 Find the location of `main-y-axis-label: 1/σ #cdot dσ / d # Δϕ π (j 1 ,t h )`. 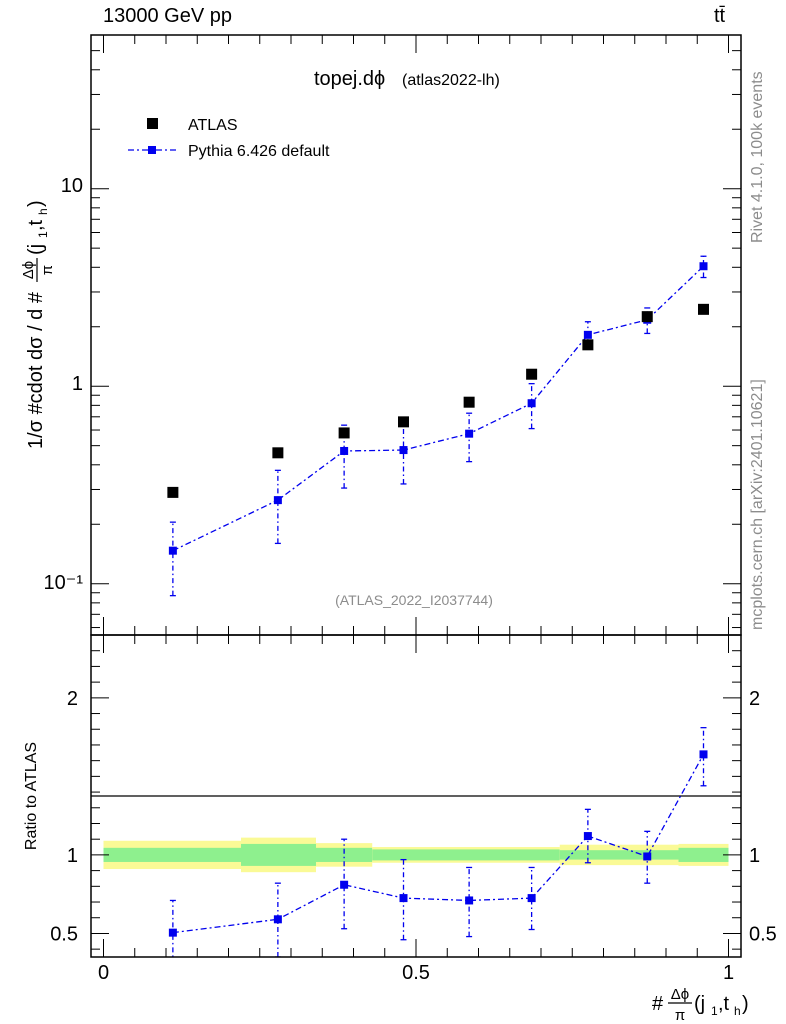

main-y-axis-label: 1/σ #cdot dσ / d # Δϕ π (j 1 ,t h ) is located at coordinates (38, 324).